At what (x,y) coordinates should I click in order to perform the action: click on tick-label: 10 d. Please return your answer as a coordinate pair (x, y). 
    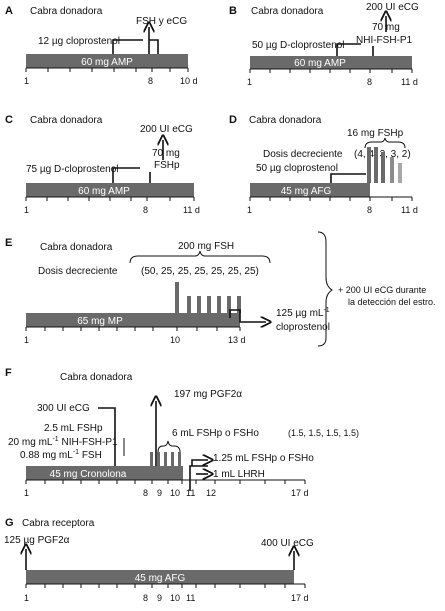
    Looking at the image, I should click on (189, 81).